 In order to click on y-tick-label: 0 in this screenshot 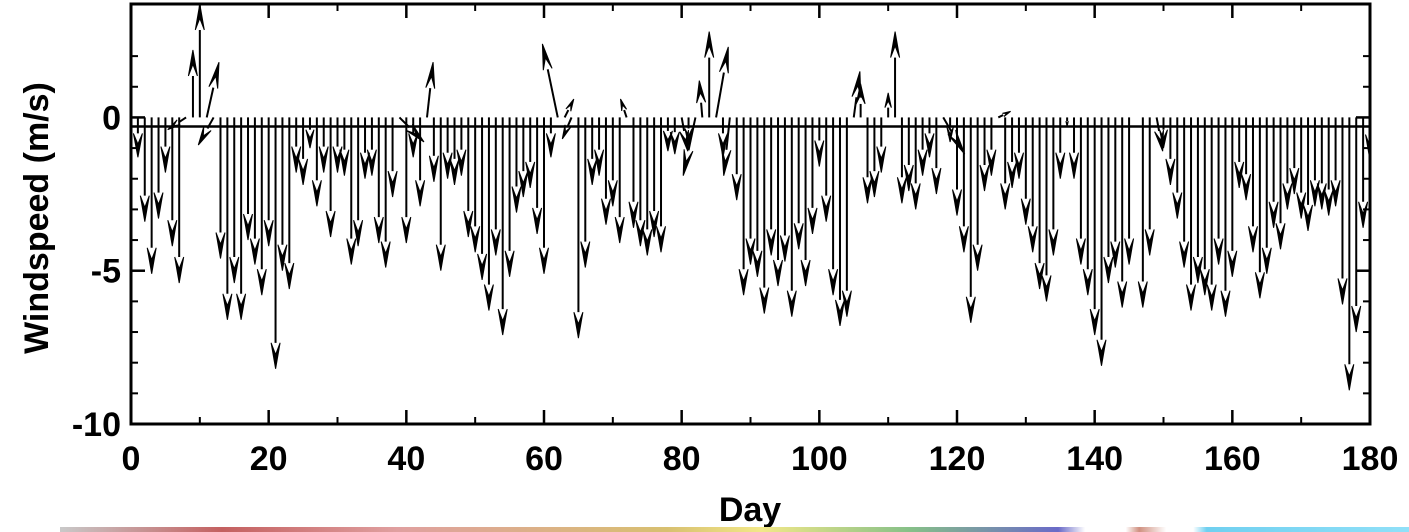, I will do `click(111, 118)`.